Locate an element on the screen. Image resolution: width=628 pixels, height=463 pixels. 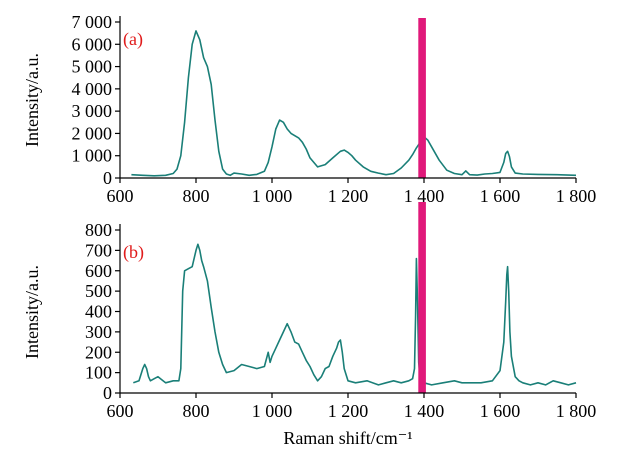
panel-b-y-tick-label: 300 is located at coordinates (98, 332).